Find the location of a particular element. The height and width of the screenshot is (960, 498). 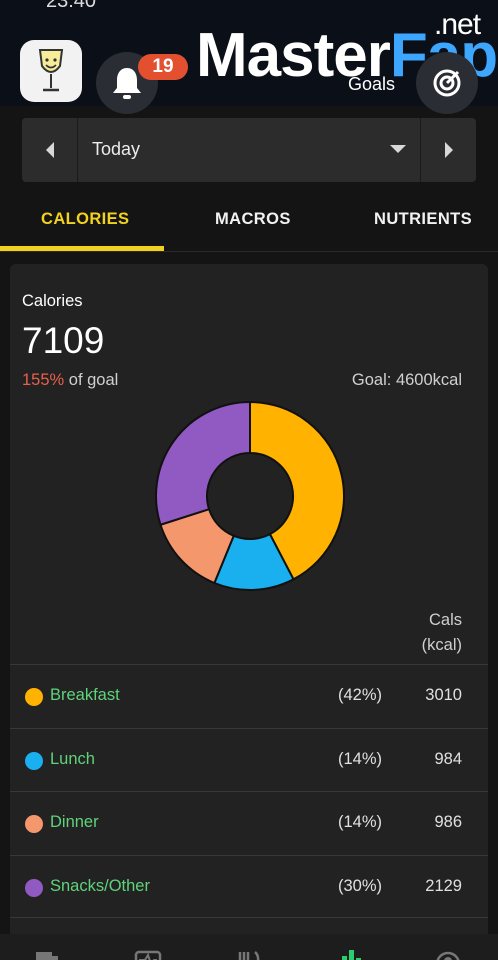

chevron-down-icon is located at coordinates (398, 149).